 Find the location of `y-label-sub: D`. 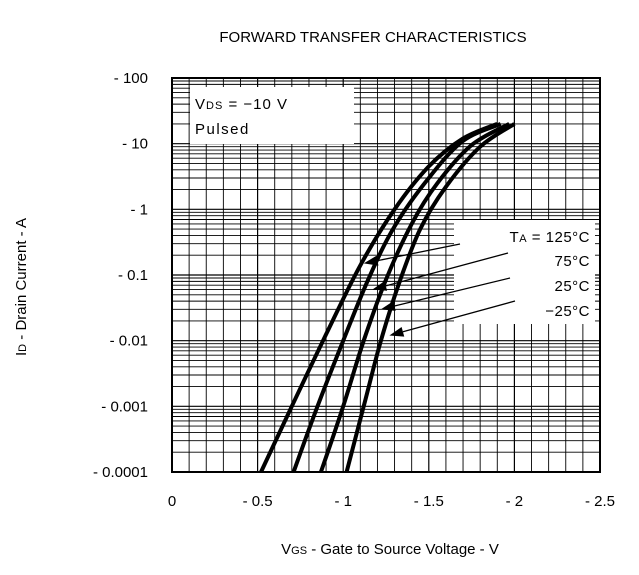

y-label-sub: D is located at coordinates (23, 348).